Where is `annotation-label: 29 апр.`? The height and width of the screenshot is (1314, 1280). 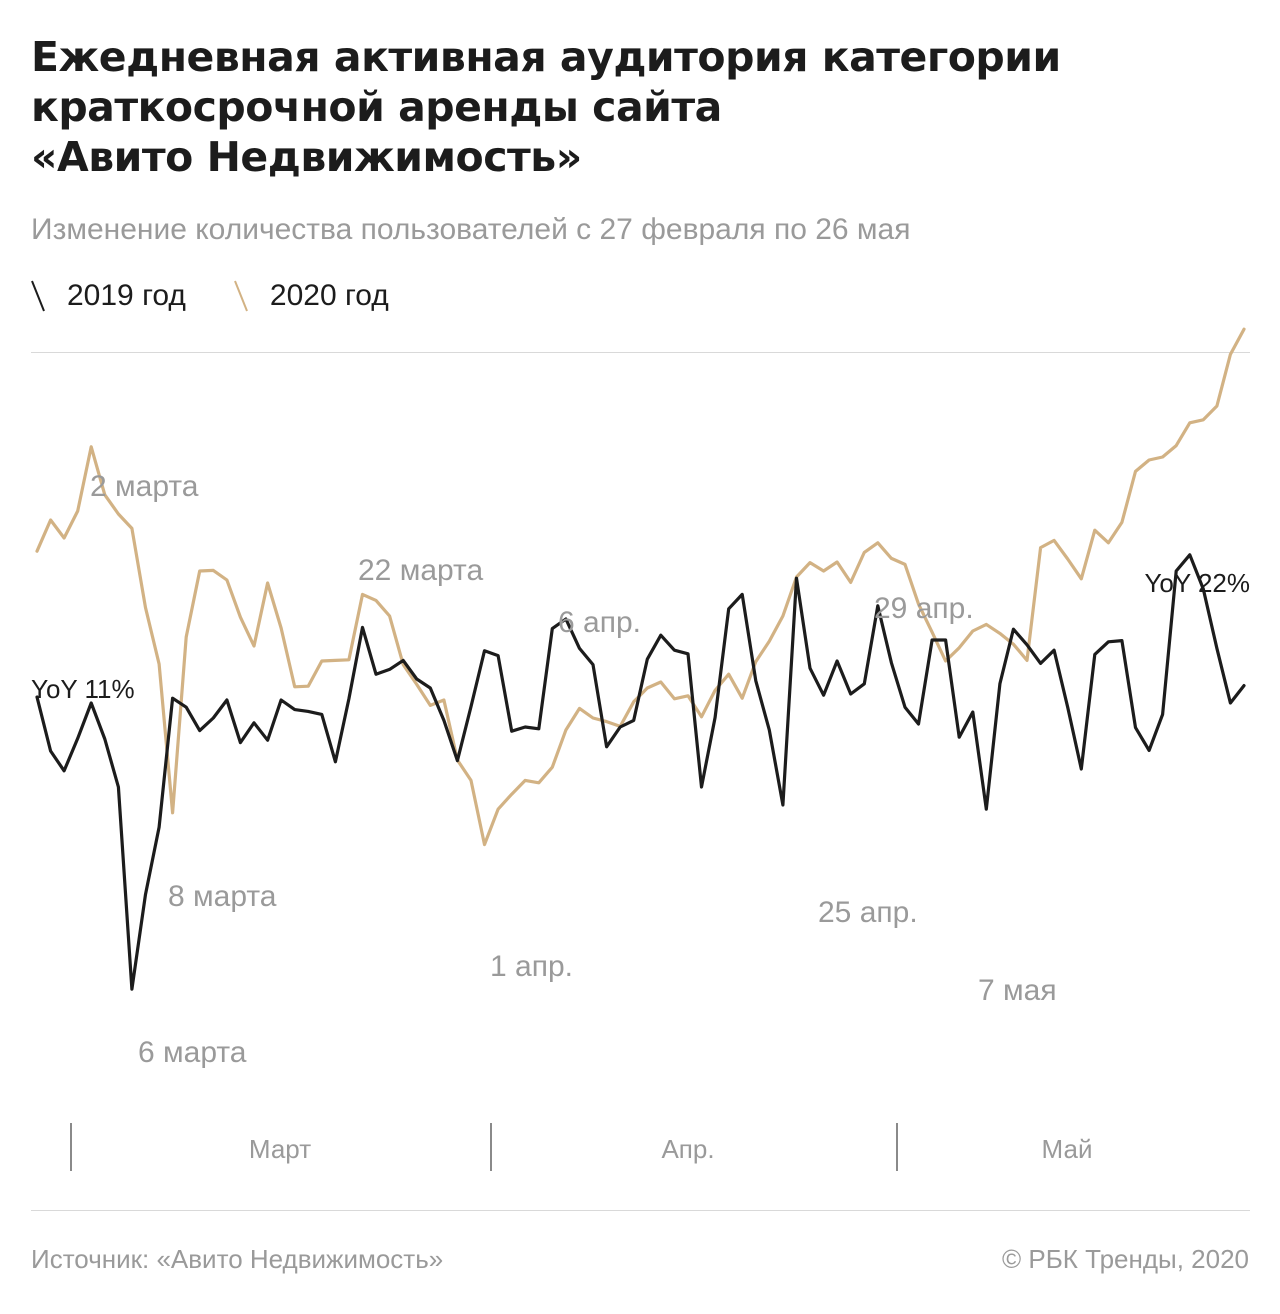 annotation-label: 29 апр. is located at coordinates (924, 608).